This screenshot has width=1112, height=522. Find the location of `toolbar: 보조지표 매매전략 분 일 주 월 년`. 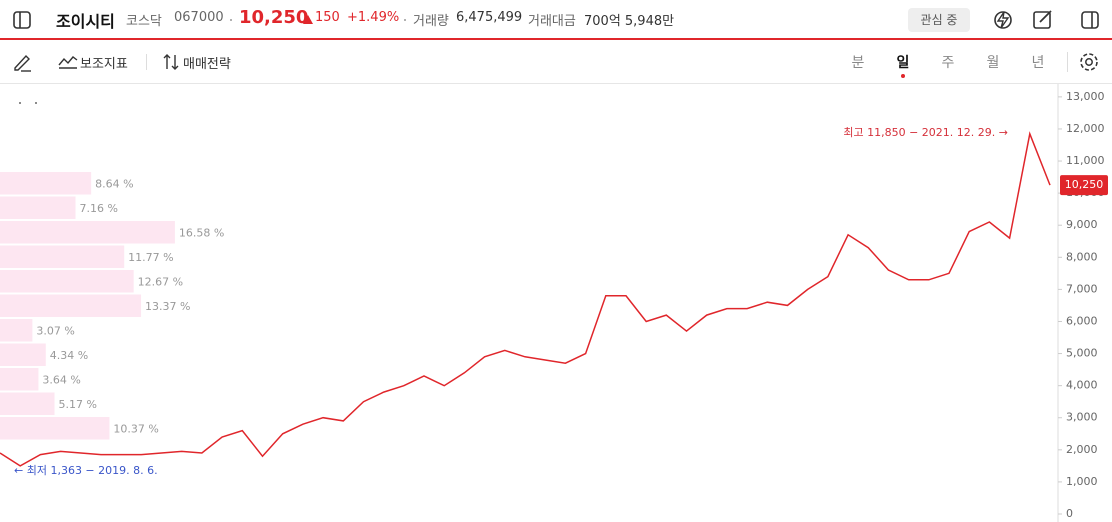

toolbar: 보조지표 매매전략 분 일 주 월 년 is located at coordinates (556, 62).